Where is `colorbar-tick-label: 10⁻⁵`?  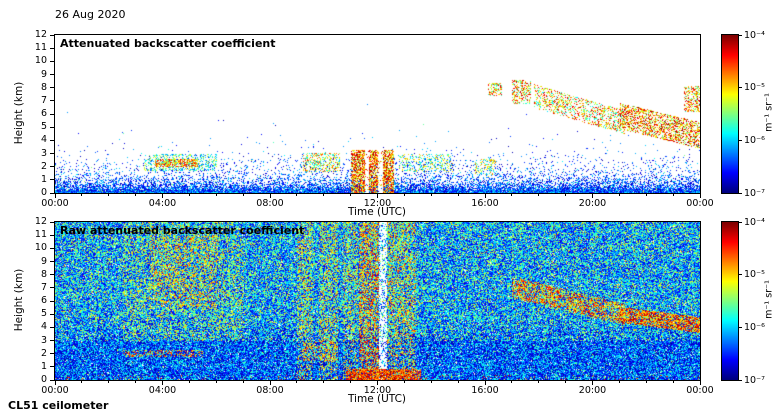
colorbar-tick-label: 10⁻⁵ is located at coordinates (754, 275).